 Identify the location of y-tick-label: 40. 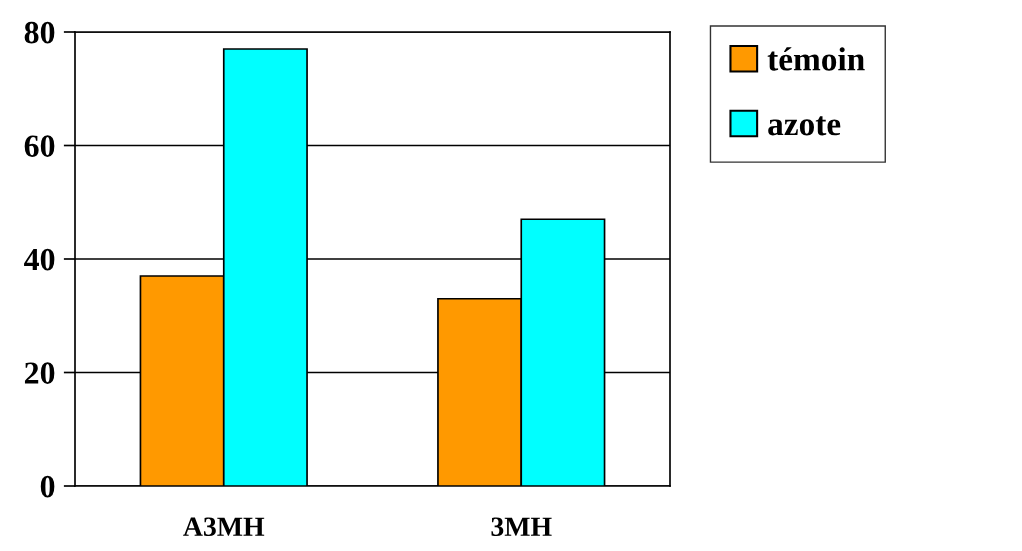
(39, 259).